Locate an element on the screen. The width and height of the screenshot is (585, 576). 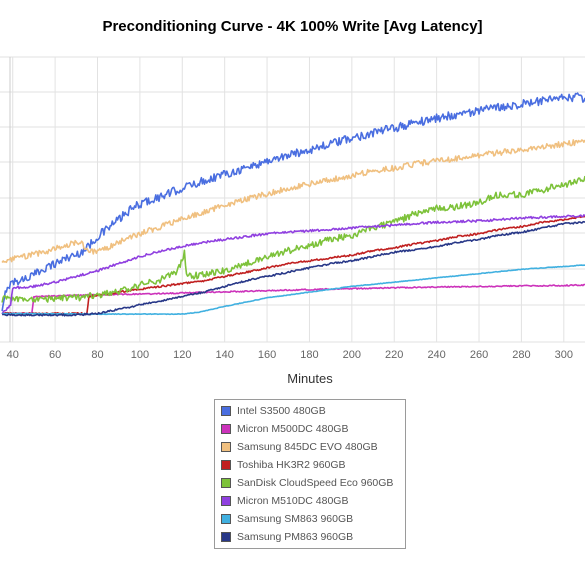
x-tick-label: 120 is located at coordinates (182, 355).